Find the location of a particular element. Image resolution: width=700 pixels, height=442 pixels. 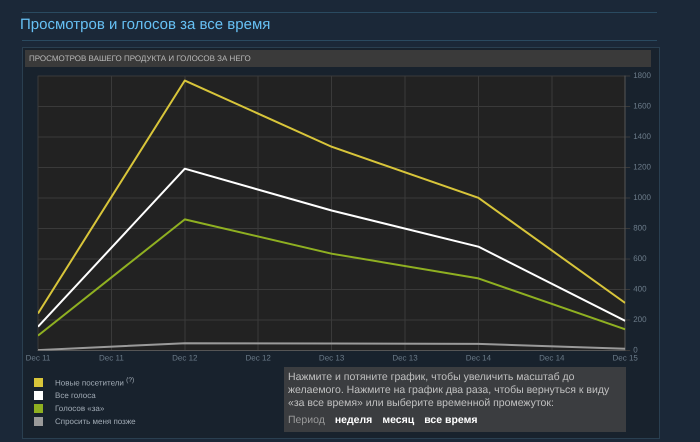

text: месяц is located at coordinates (398, 420).